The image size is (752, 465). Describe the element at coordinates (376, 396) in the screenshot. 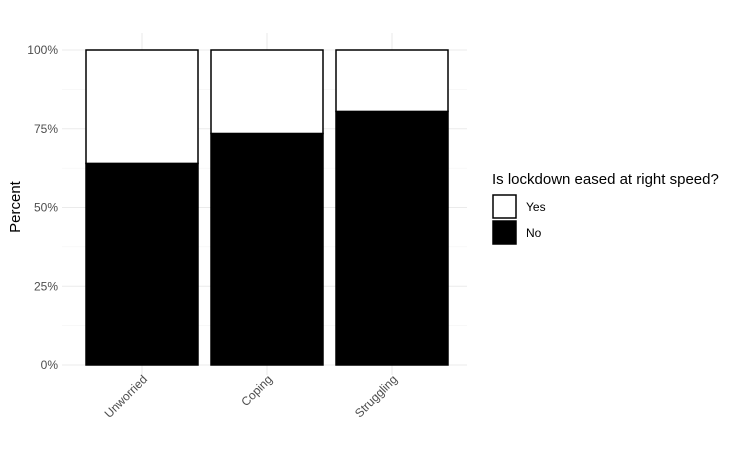

I see `x-tick-label: Struggling` at that location.